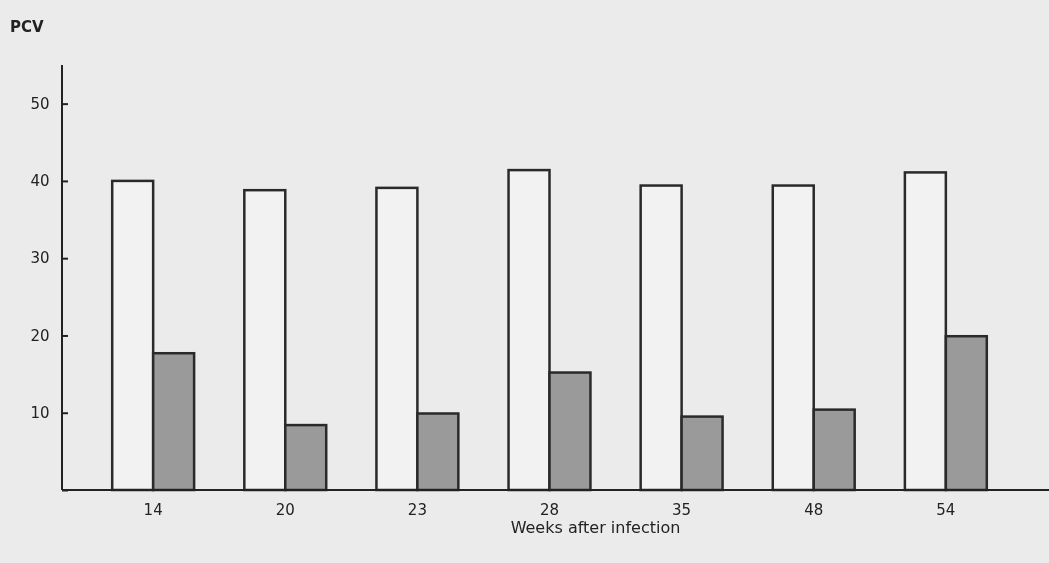  I want to click on x-tick-label: 35, so click(682, 509).